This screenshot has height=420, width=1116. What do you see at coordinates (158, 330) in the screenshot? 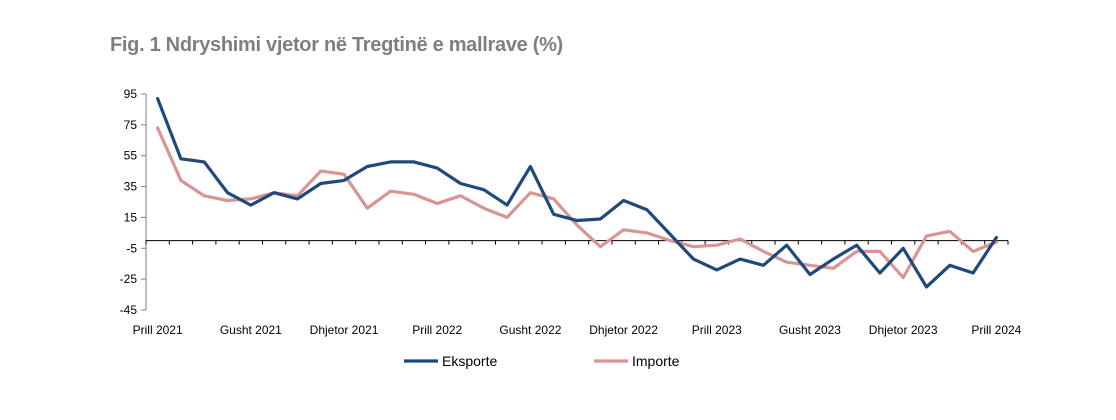
I see `x-tick-label: Prill 2021` at bounding box center [158, 330].